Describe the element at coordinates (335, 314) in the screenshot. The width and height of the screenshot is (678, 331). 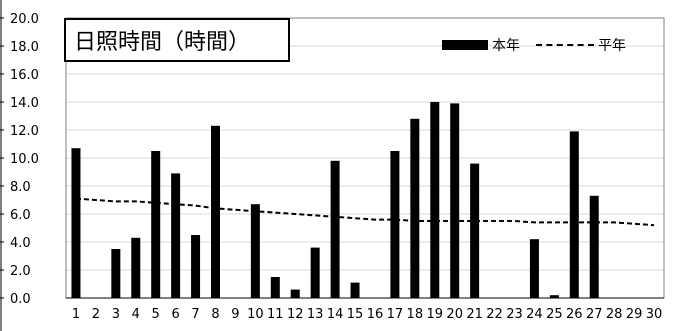
I see `x-tick-label: 14` at that location.